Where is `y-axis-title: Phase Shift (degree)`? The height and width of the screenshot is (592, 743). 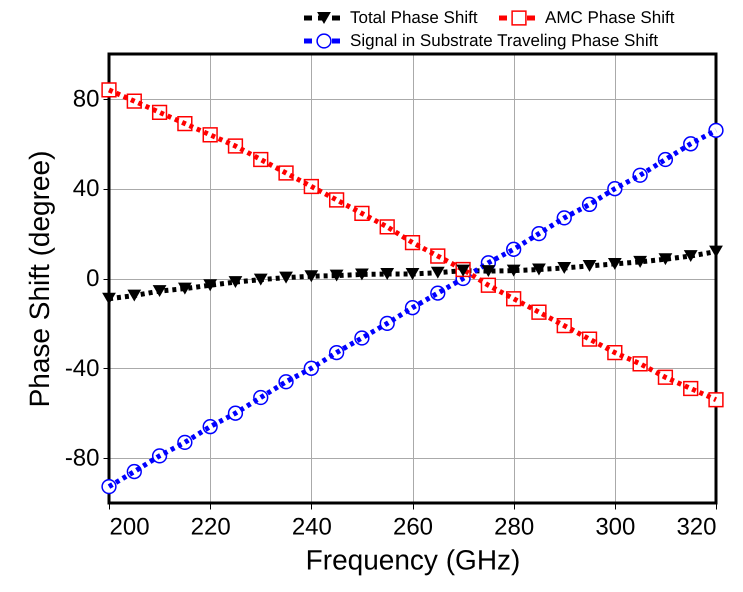
y-axis-title: Phase Shift (degree) is located at coordinates (39, 279).